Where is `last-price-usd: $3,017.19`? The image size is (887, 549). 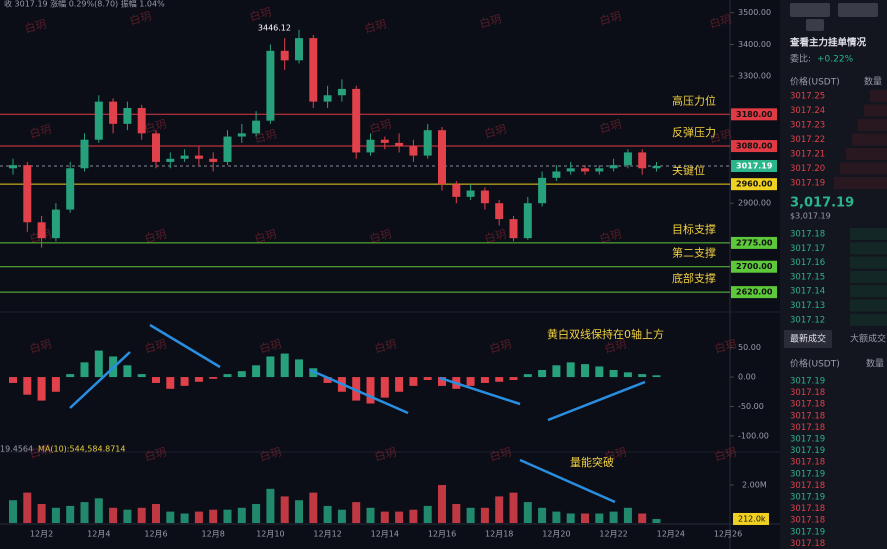 last-price-usd: $3,017.19 is located at coordinates (810, 216).